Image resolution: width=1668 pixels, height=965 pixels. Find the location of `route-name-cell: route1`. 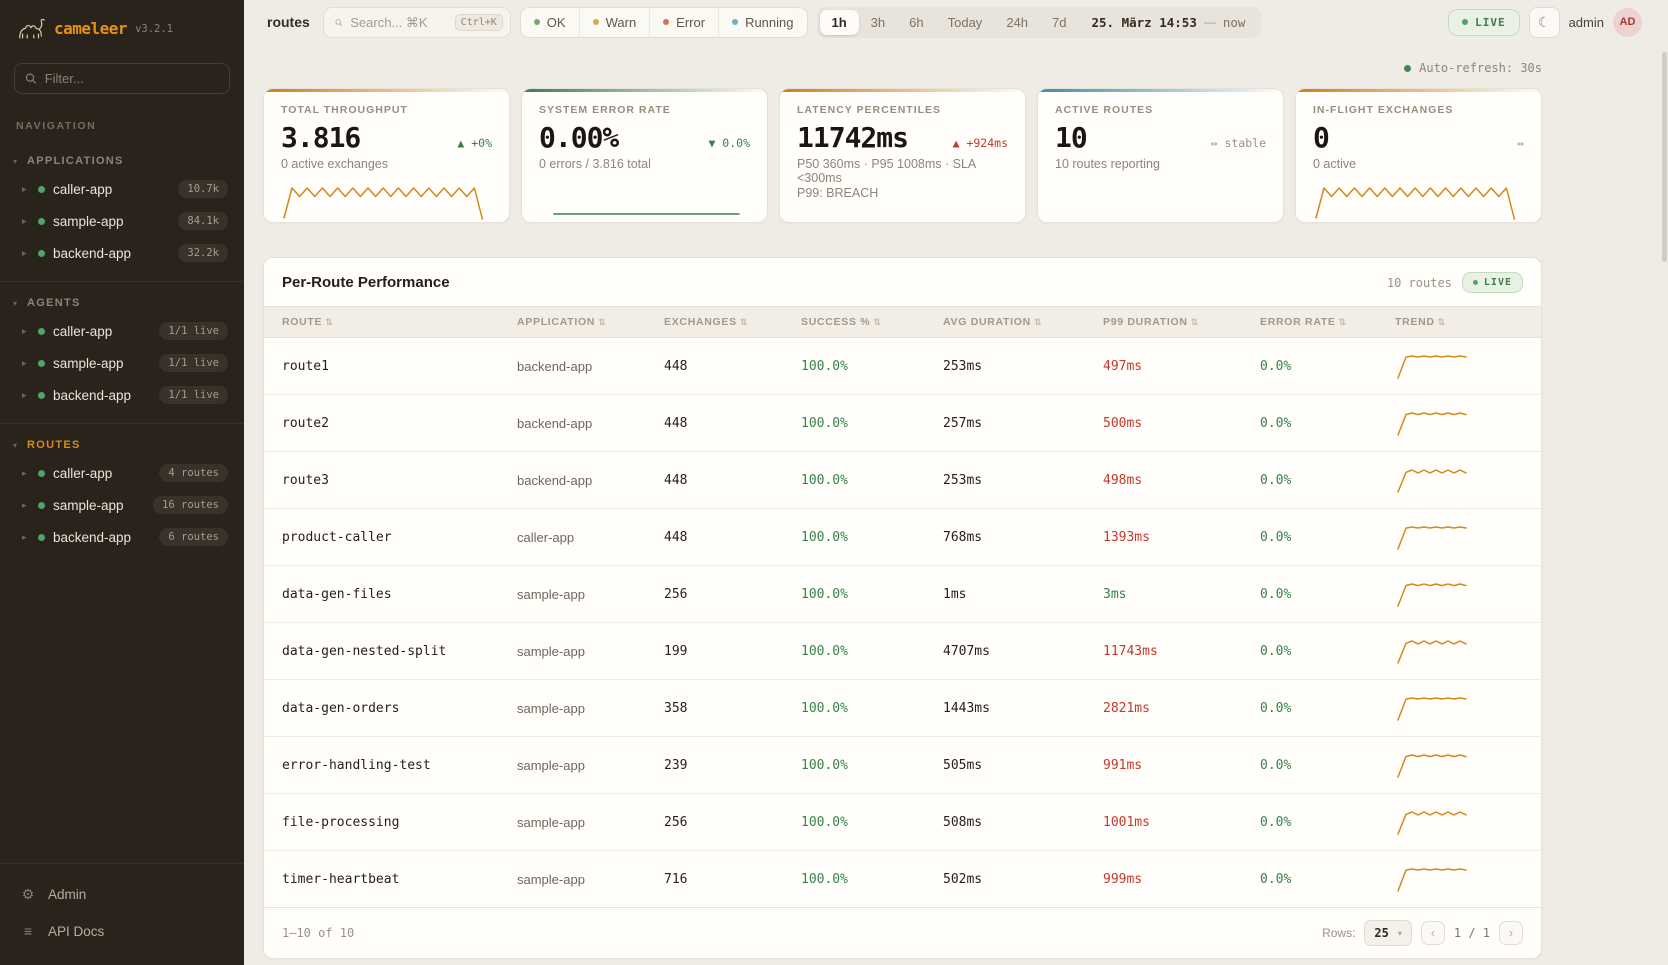

route-name-cell: route1 is located at coordinates (385, 366).